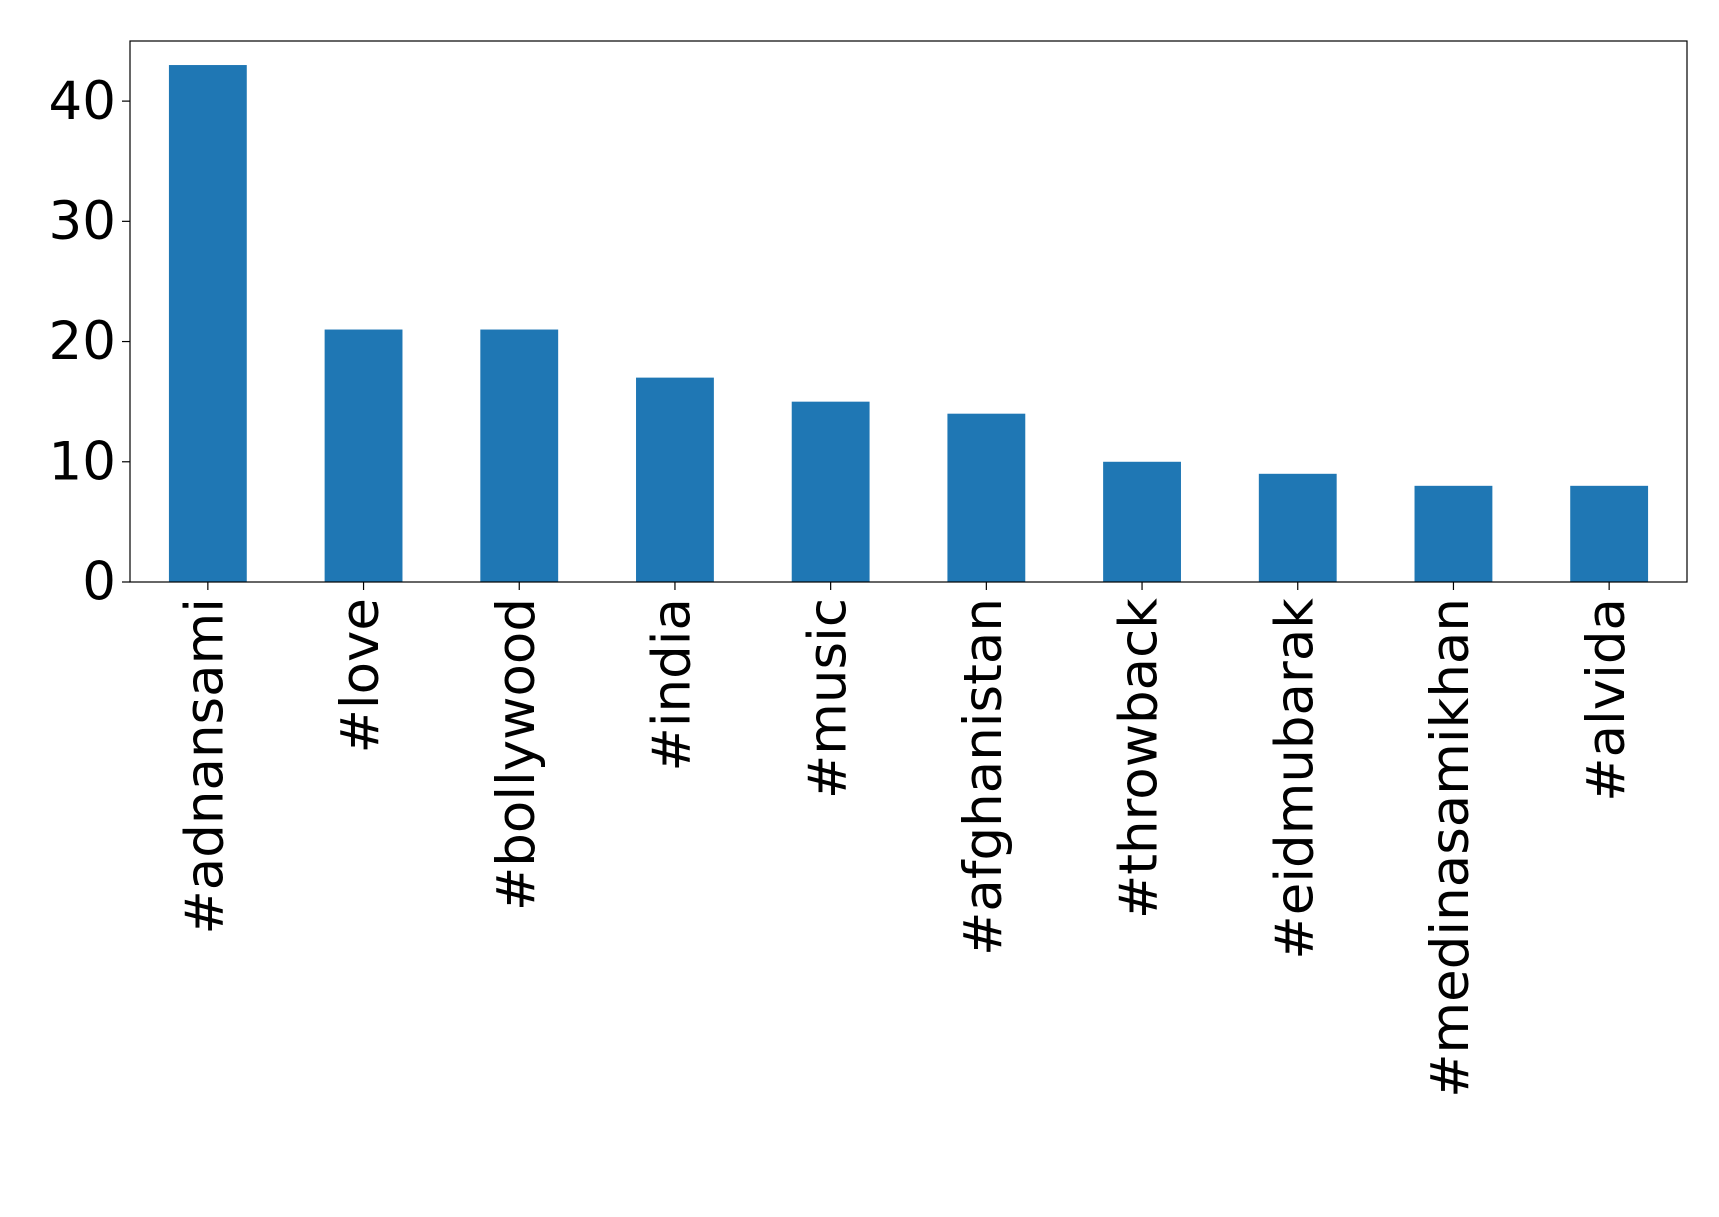 The image size is (1719, 1217). What do you see at coordinates (82, 221) in the screenshot?
I see `y-tick-label: 30` at bounding box center [82, 221].